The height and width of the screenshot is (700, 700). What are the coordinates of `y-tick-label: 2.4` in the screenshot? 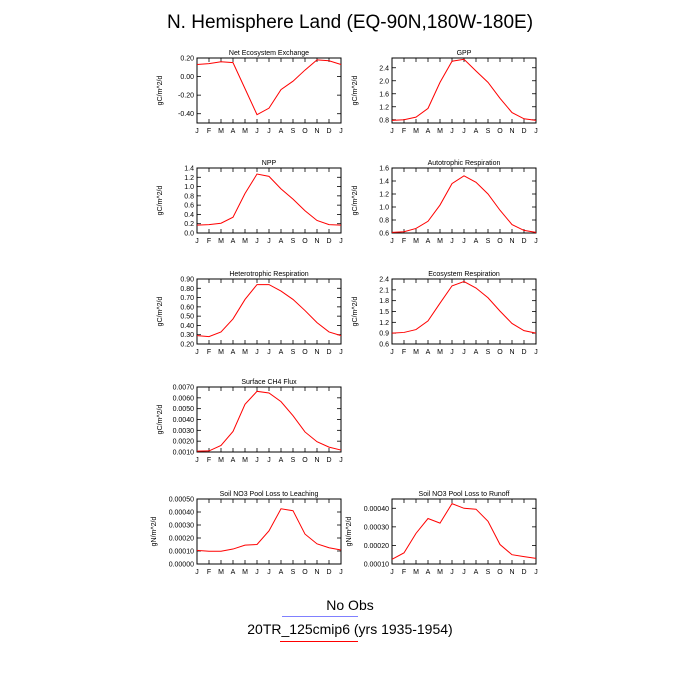 It's located at (384, 68).